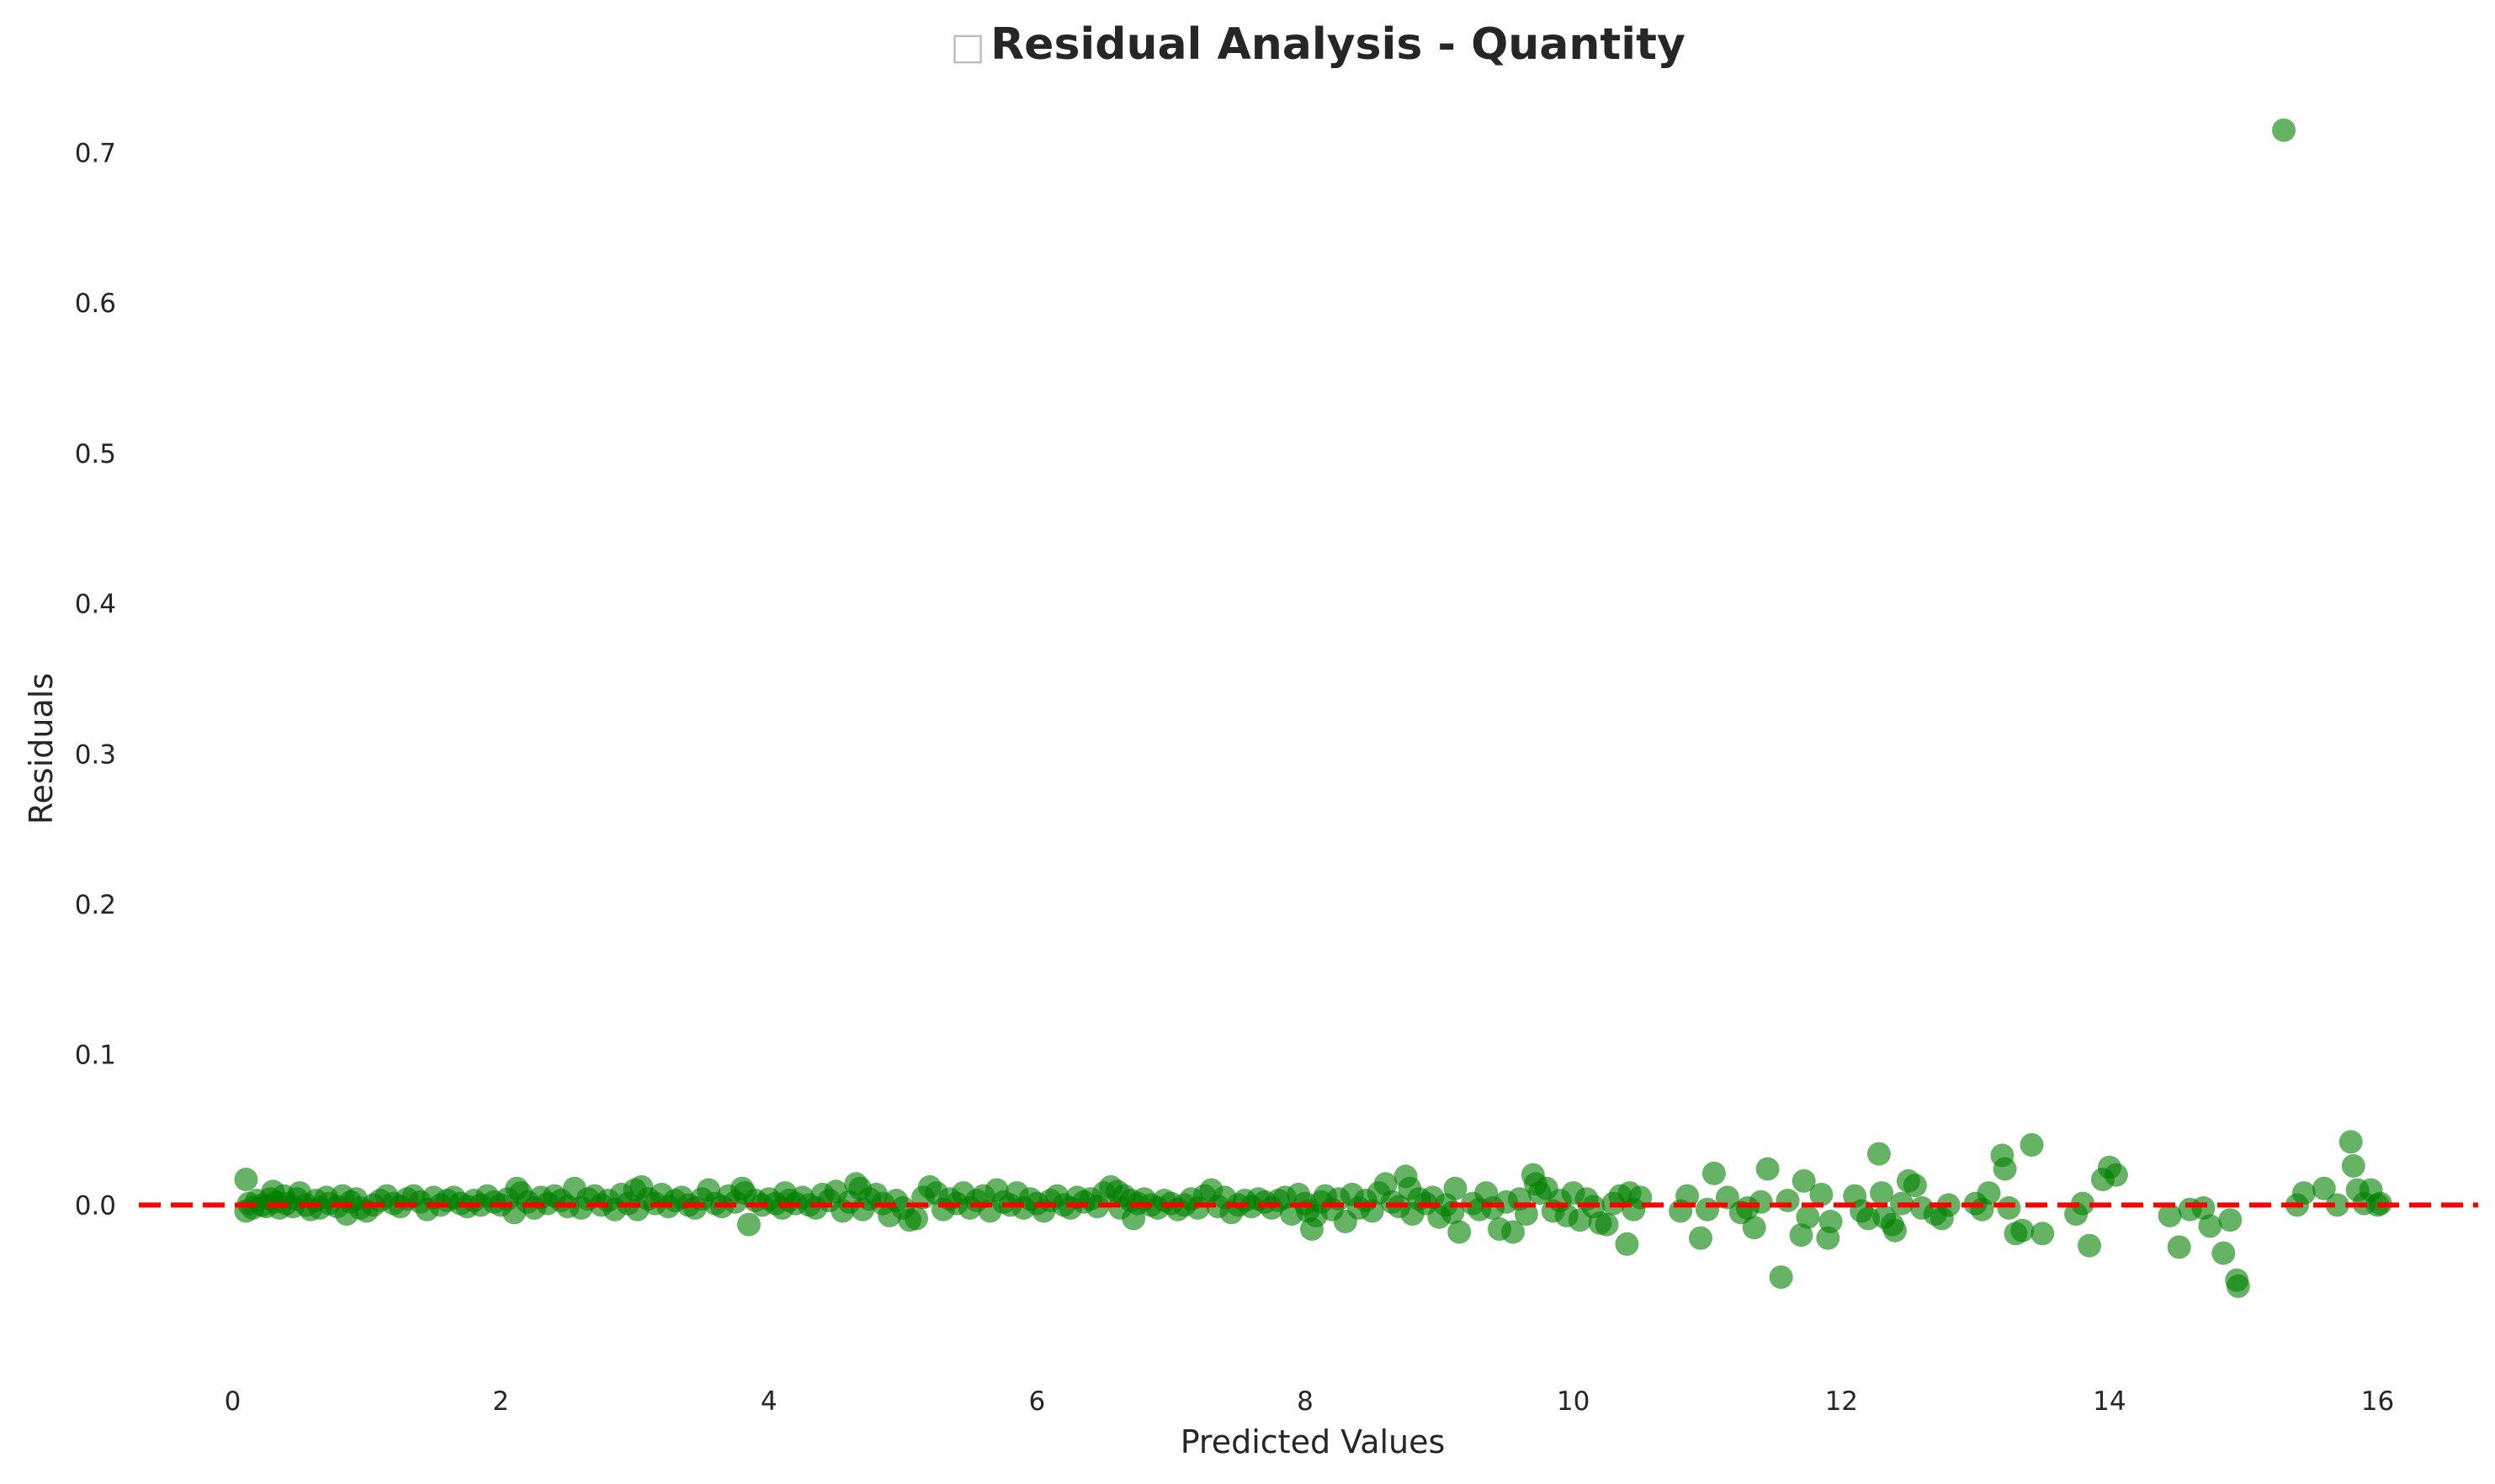 The height and width of the screenshot is (1484, 2495). What do you see at coordinates (1573, 1401) in the screenshot?
I see `x-tick-label: 10` at bounding box center [1573, 1401].